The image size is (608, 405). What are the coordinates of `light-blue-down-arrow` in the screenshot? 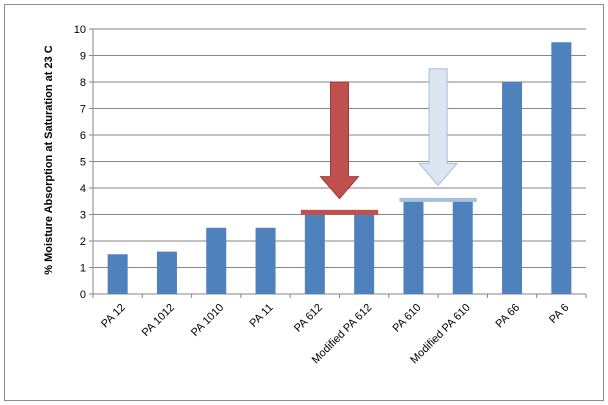 It's located at (438, 127).